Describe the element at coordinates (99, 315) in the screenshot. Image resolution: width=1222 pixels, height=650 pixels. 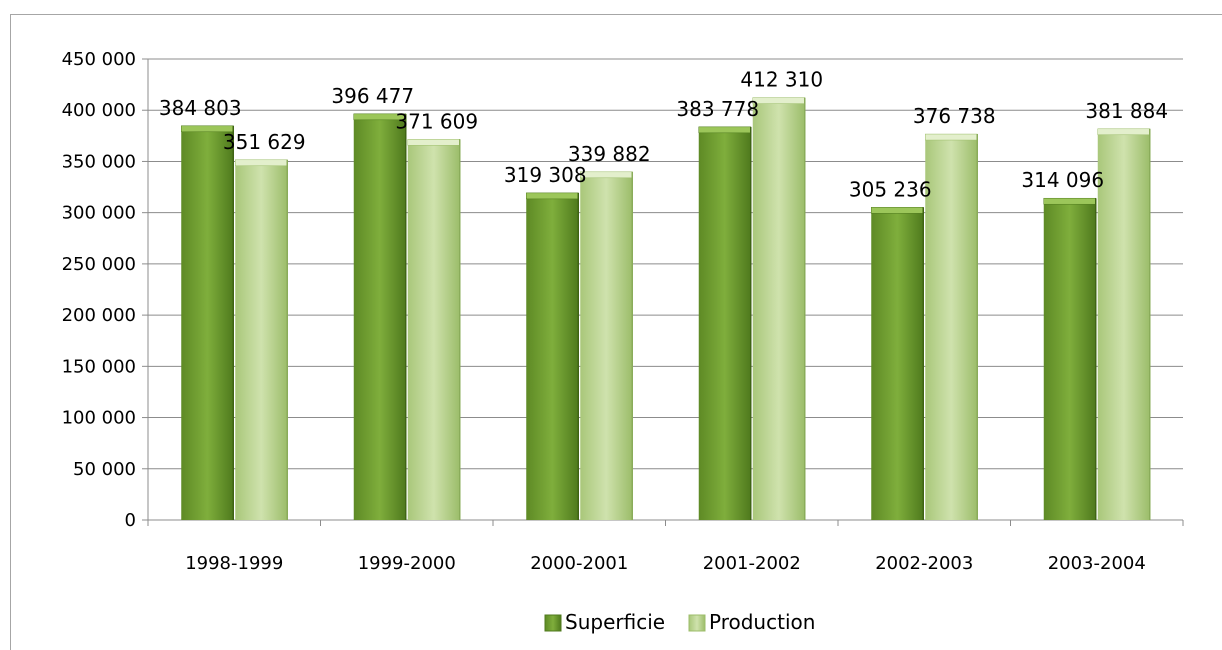
I see `y-tick-label: 200 000` at that location.